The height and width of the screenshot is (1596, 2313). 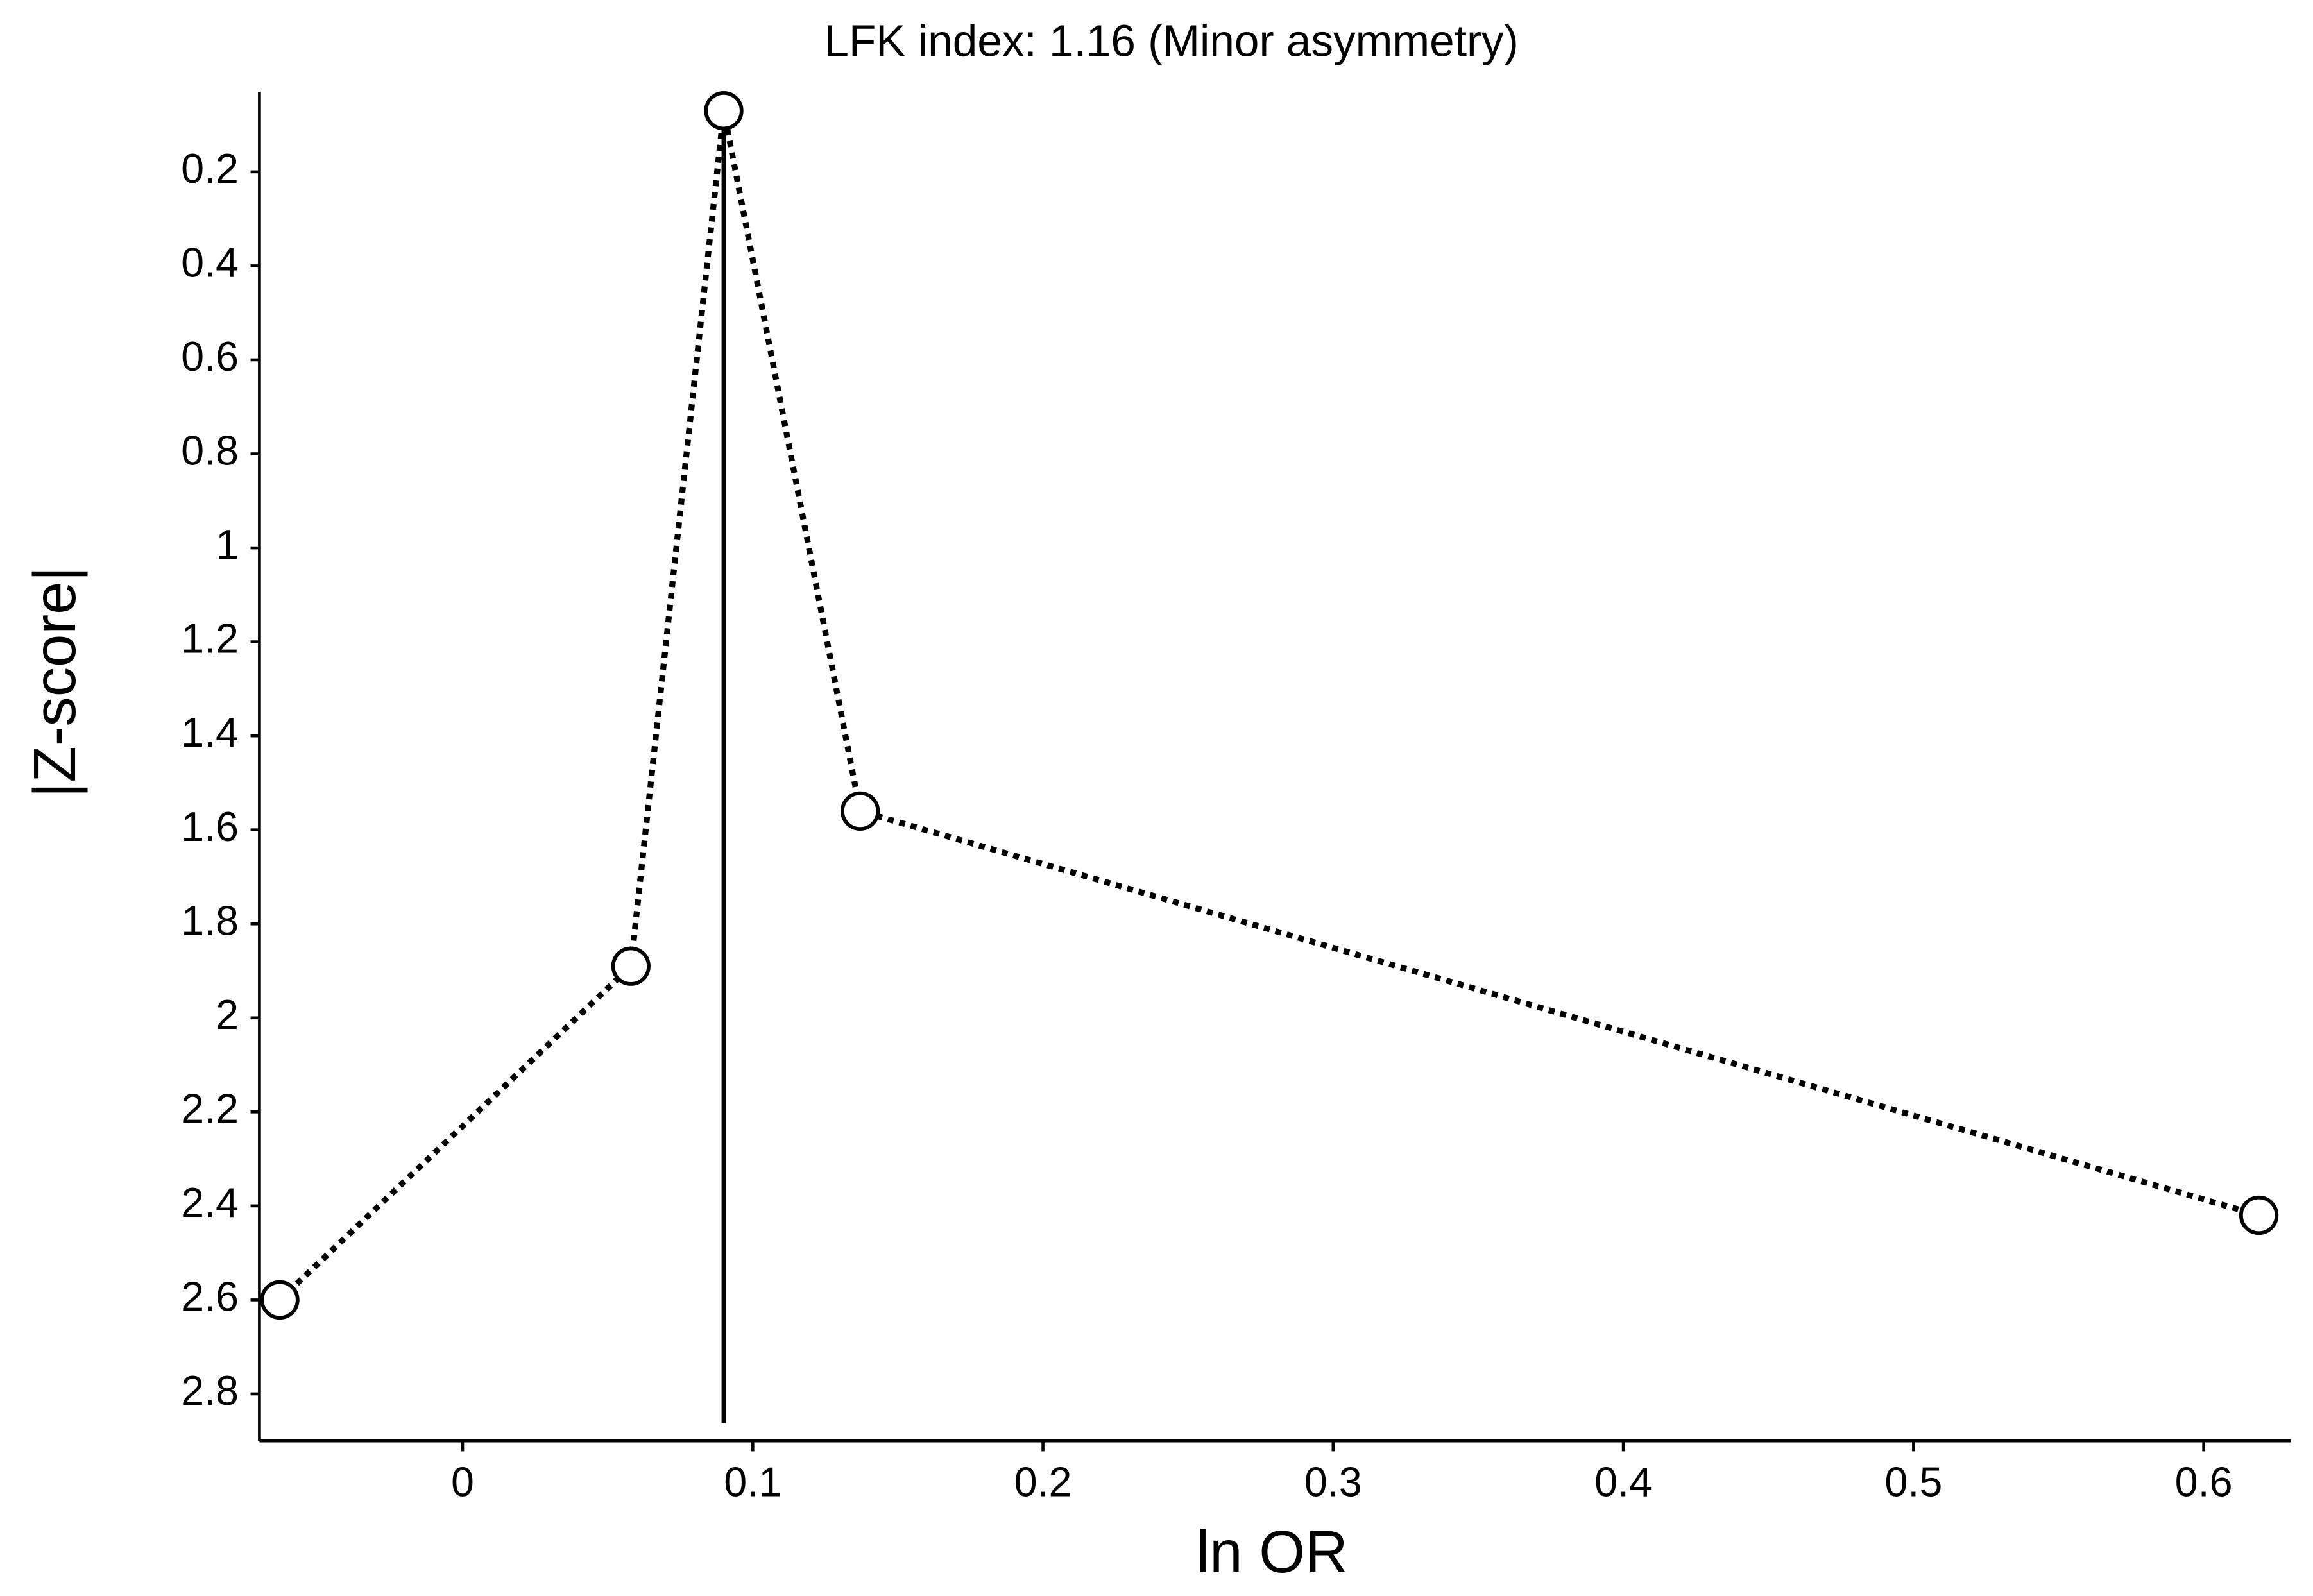 What do you see at coordinates (210, 1202) in the screenshot?
I see `y-tick-label: 2.4` at bounding box center [210, 1202].